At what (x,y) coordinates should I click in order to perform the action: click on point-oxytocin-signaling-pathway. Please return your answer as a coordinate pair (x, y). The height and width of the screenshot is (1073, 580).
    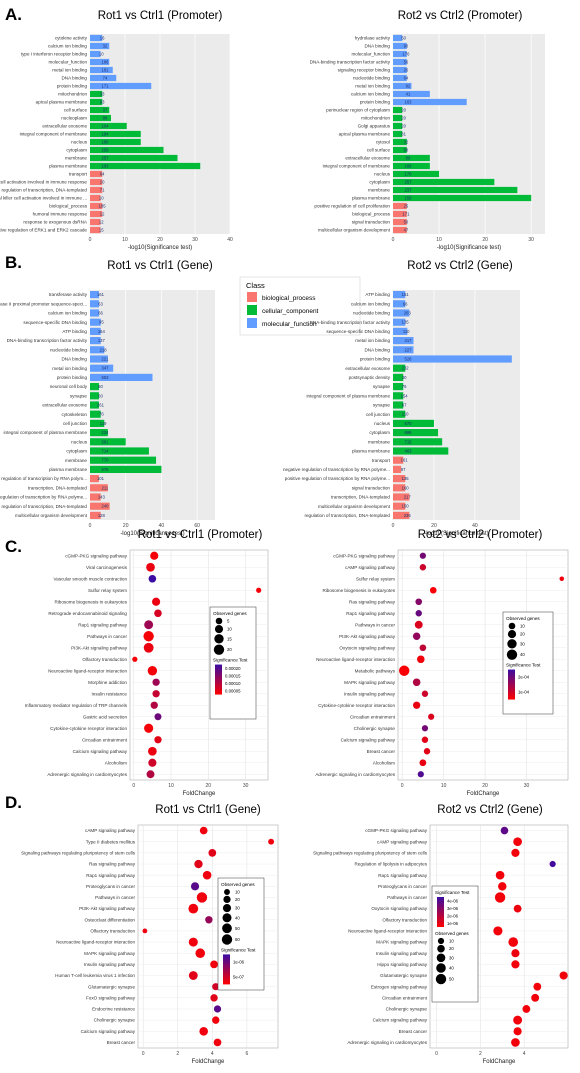
    Looking at the image, I should click on (517, 908).